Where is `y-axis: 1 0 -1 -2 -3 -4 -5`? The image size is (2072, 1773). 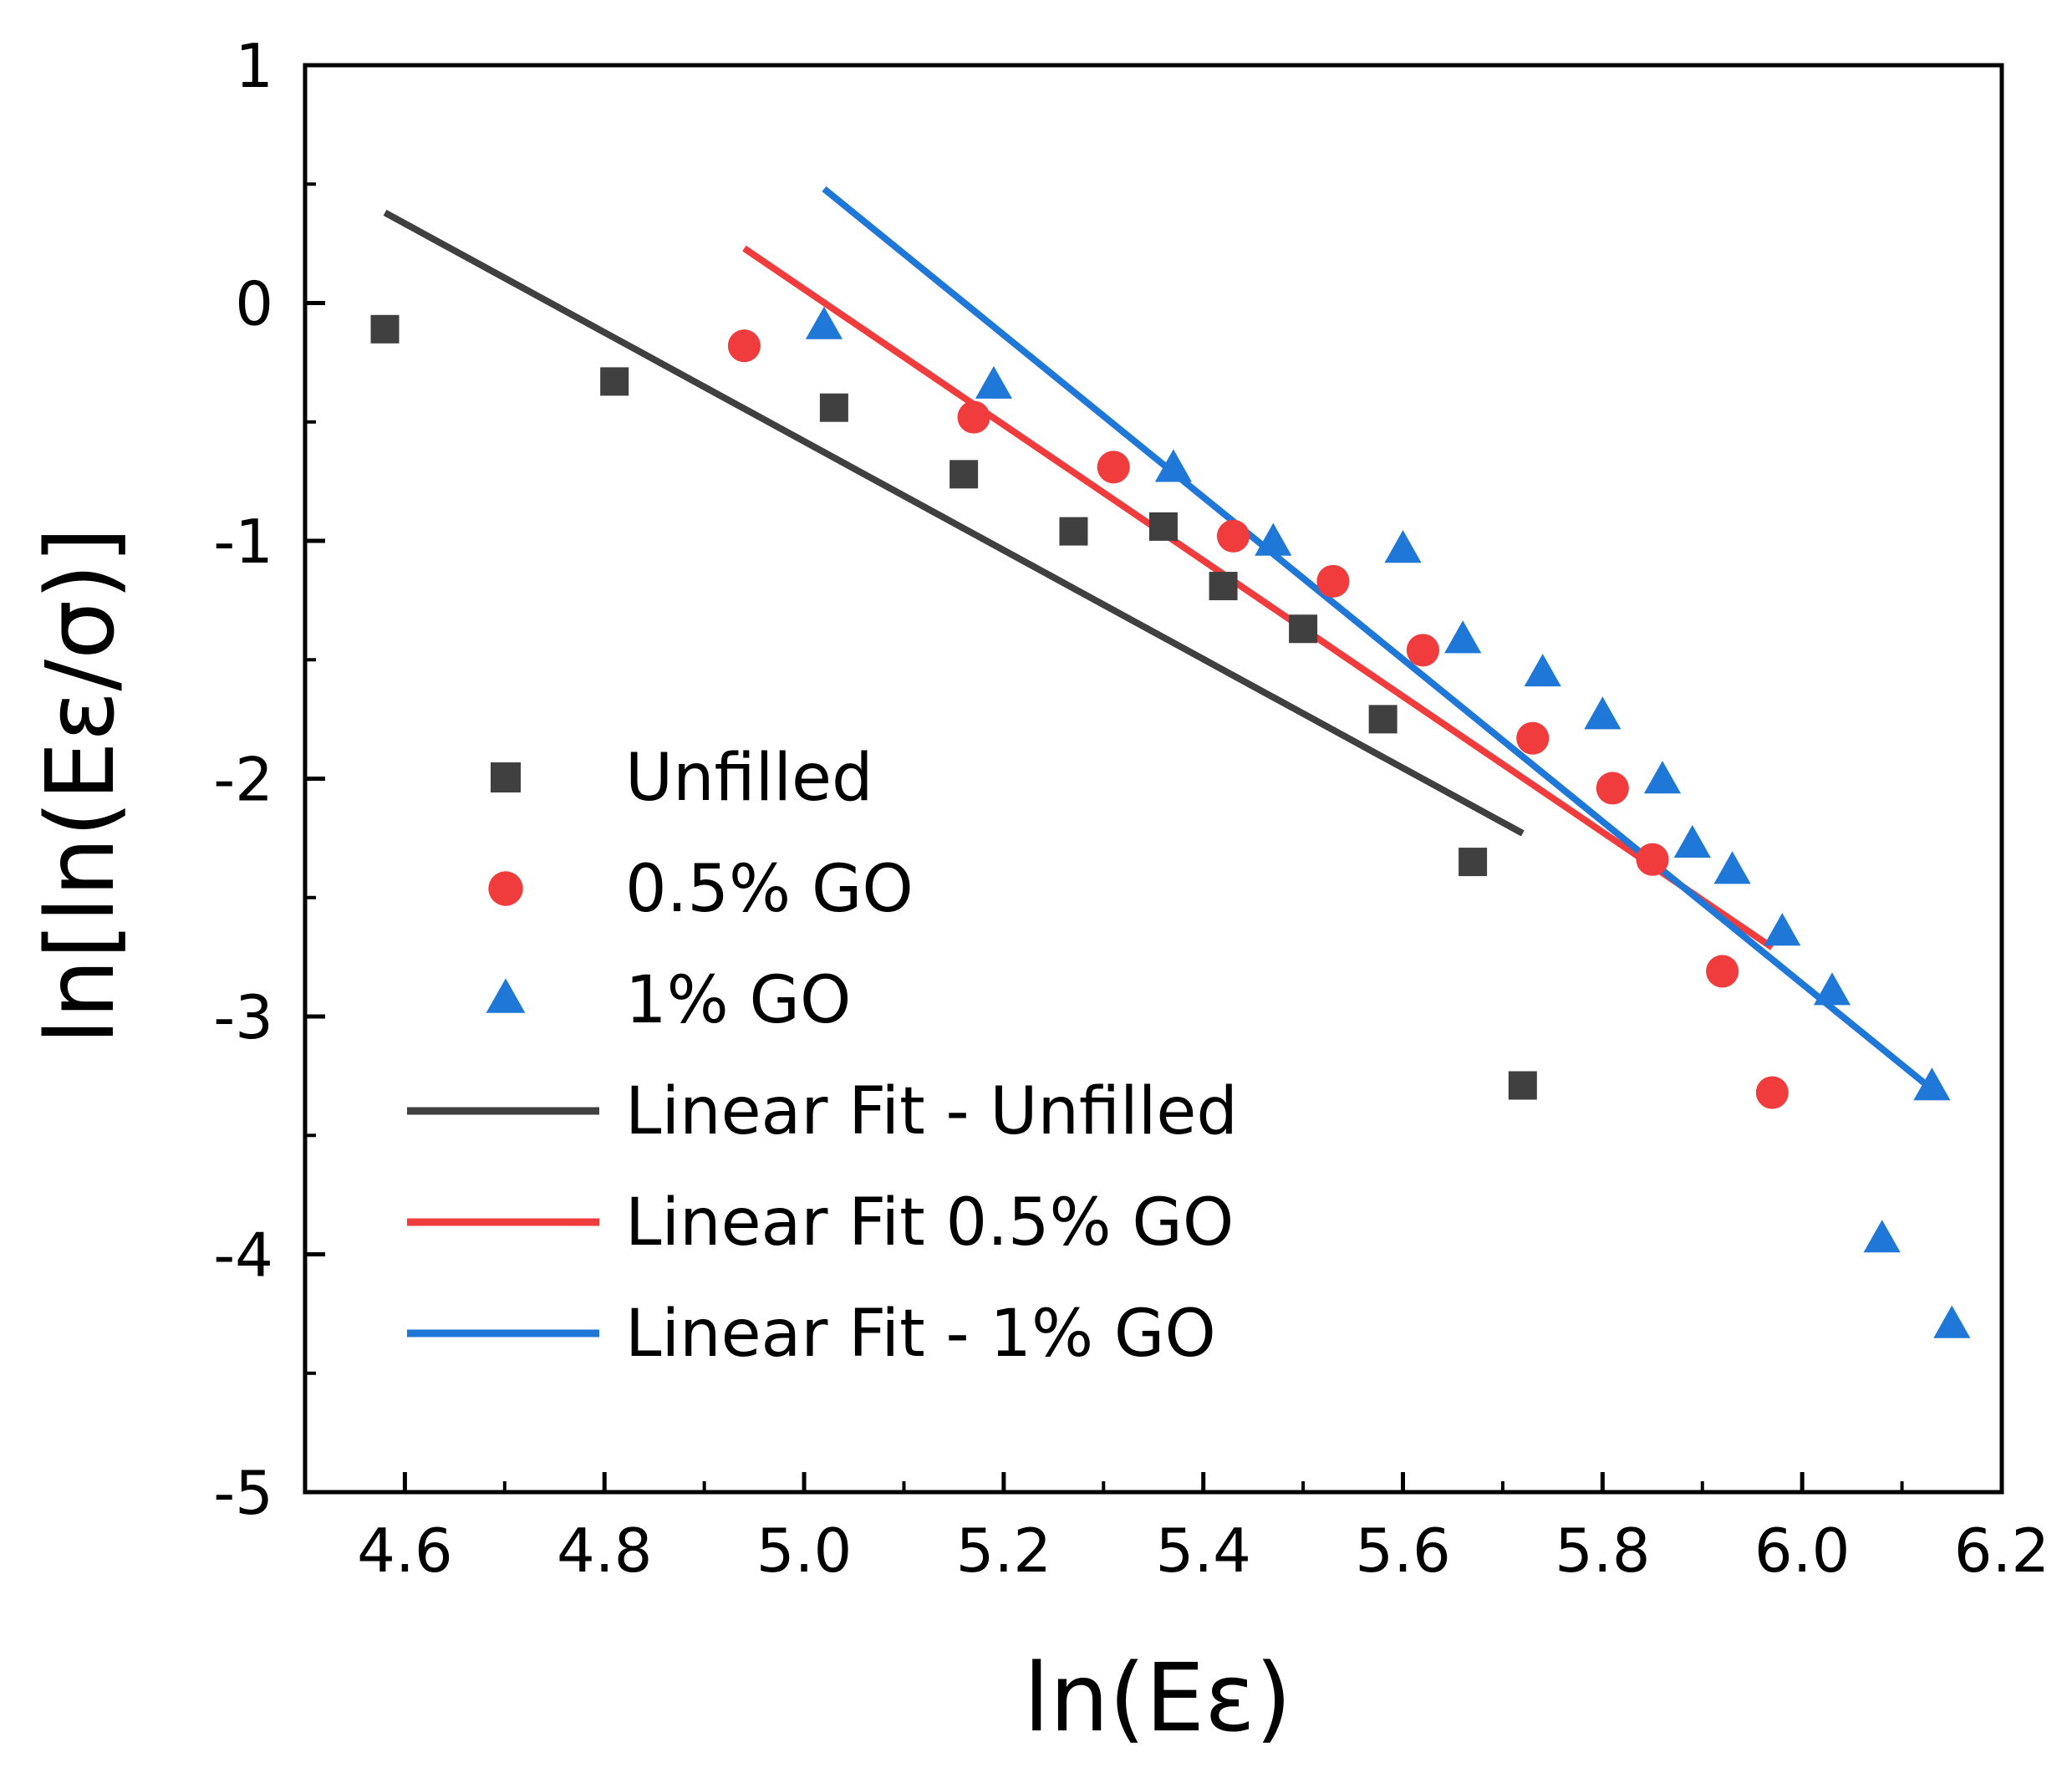 y-axis: 1 0 -1 -2 -3 -4 -5 is located at coordinates (269, 780).